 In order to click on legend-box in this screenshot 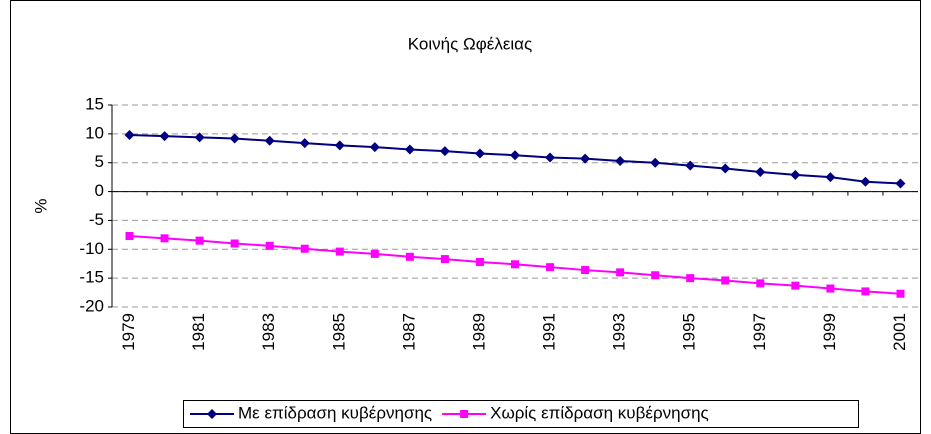, I will do `click(521, 414)`.